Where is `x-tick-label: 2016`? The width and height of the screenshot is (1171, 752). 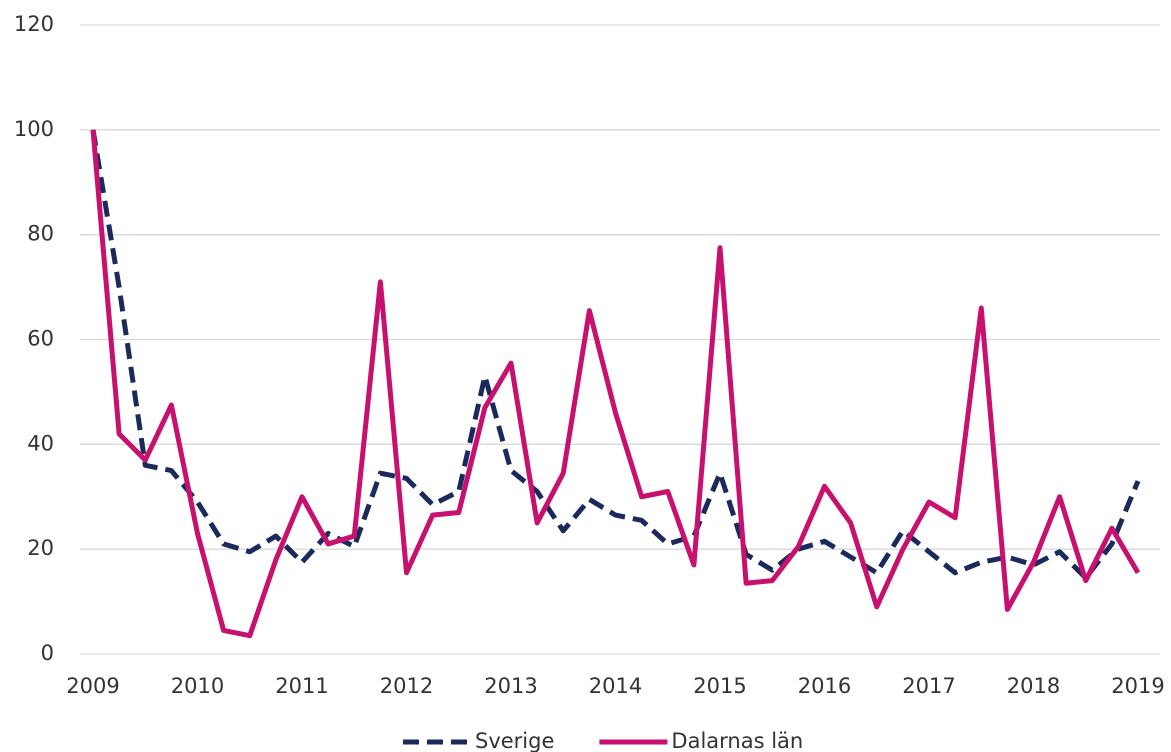
x-tick-label: 2016 is located at coordinates (824, 686).